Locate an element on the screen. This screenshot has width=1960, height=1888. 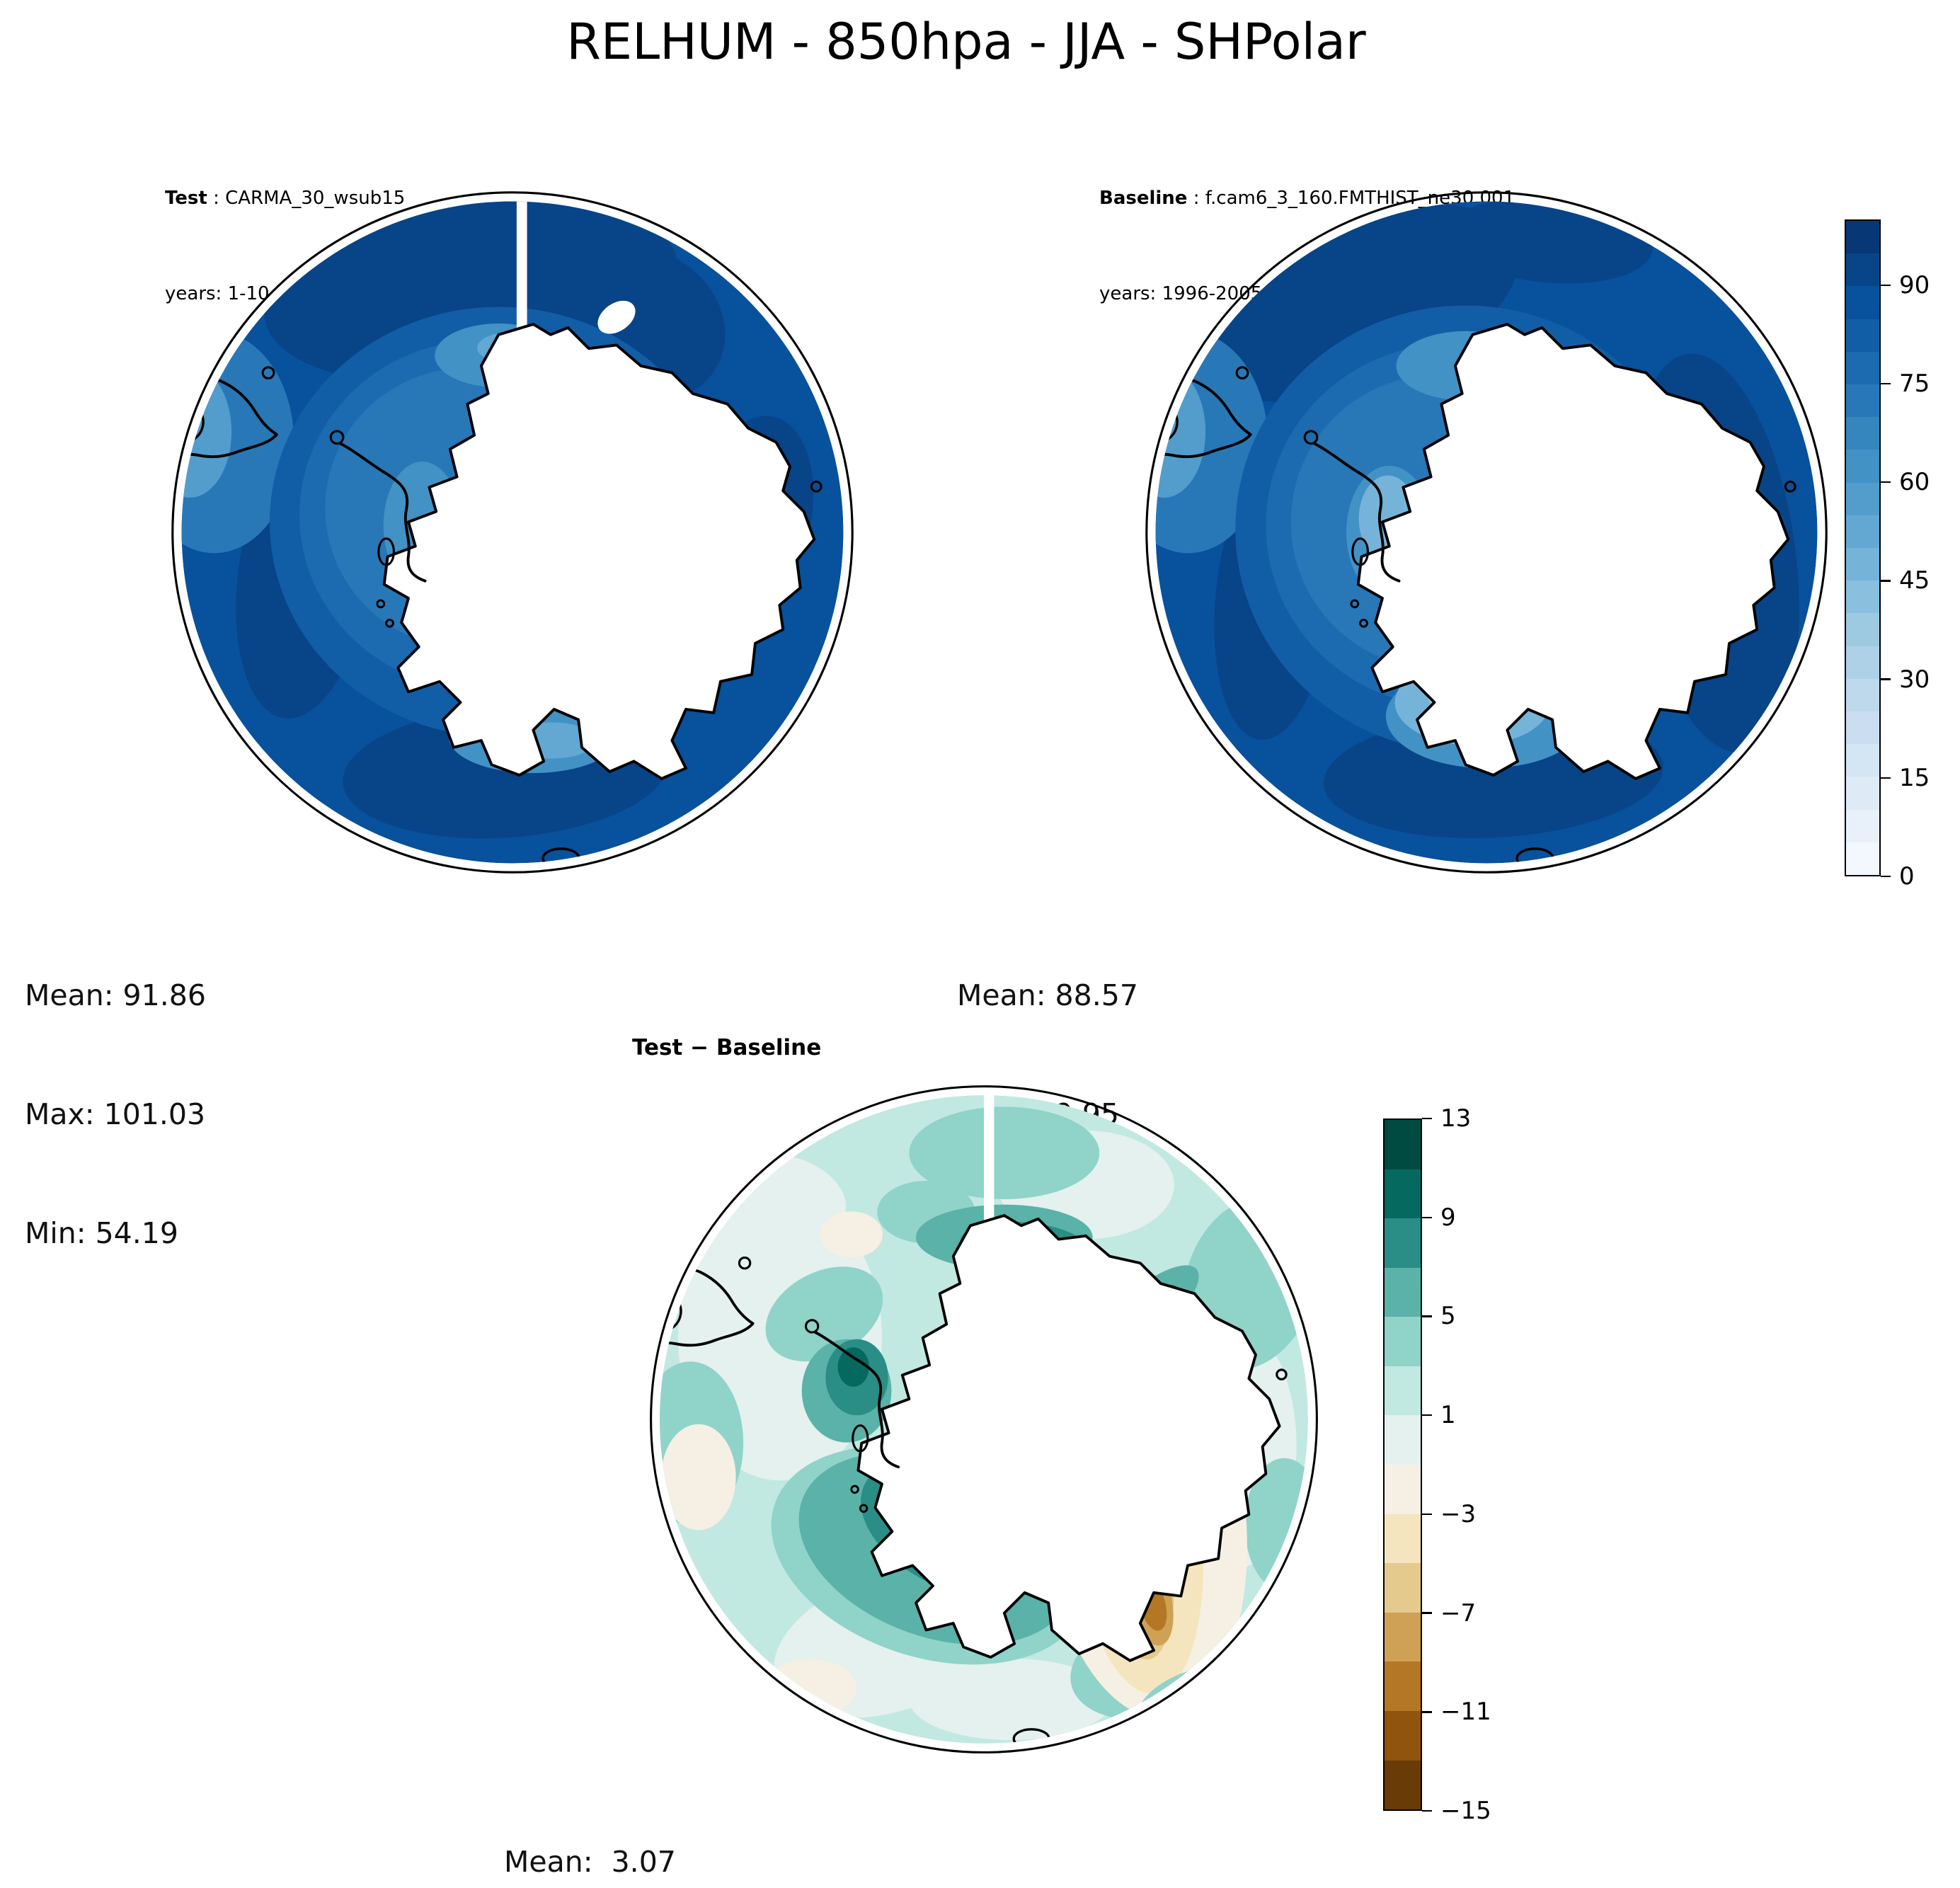
test-map is located at coordinates (512, 533).